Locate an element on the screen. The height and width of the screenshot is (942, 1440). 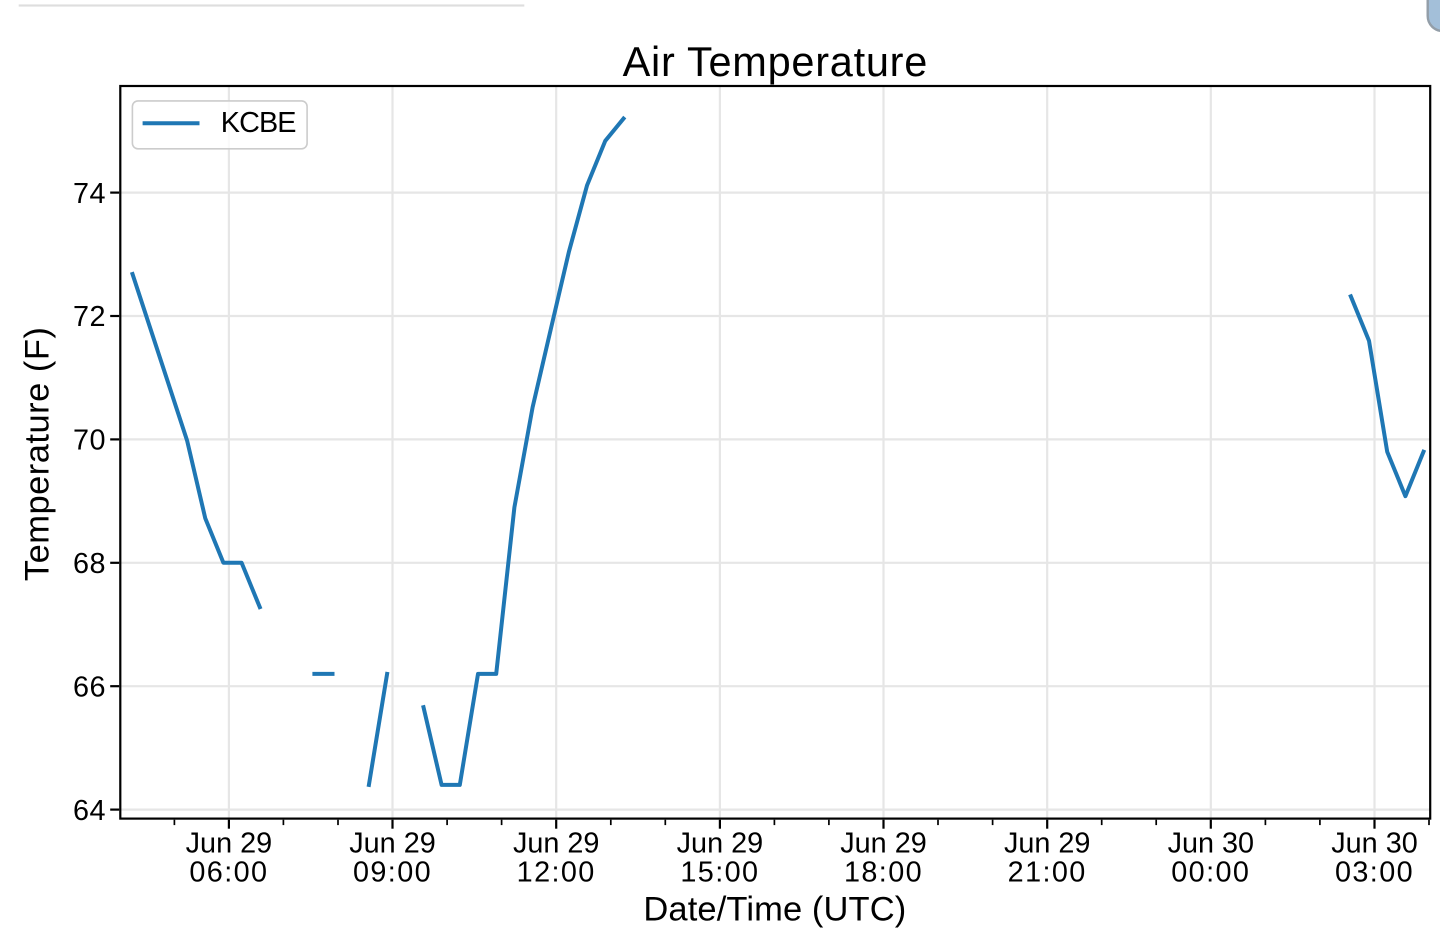
svg-text: 00:00 is located at coordinates (1210, 872).